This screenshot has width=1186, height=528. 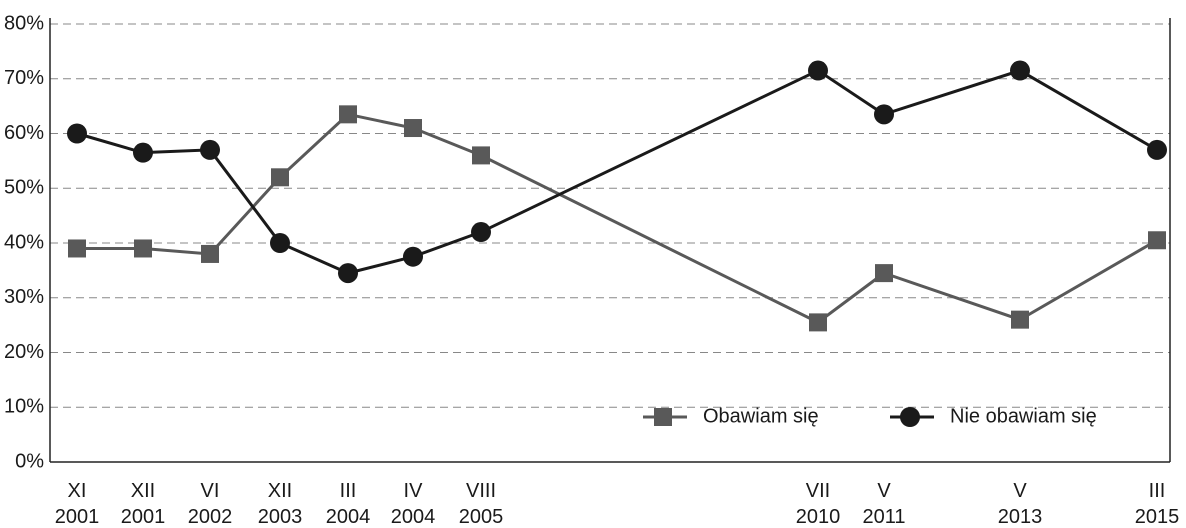 I want to click on y-tick-label: 20%, so click(x=24, y=352).